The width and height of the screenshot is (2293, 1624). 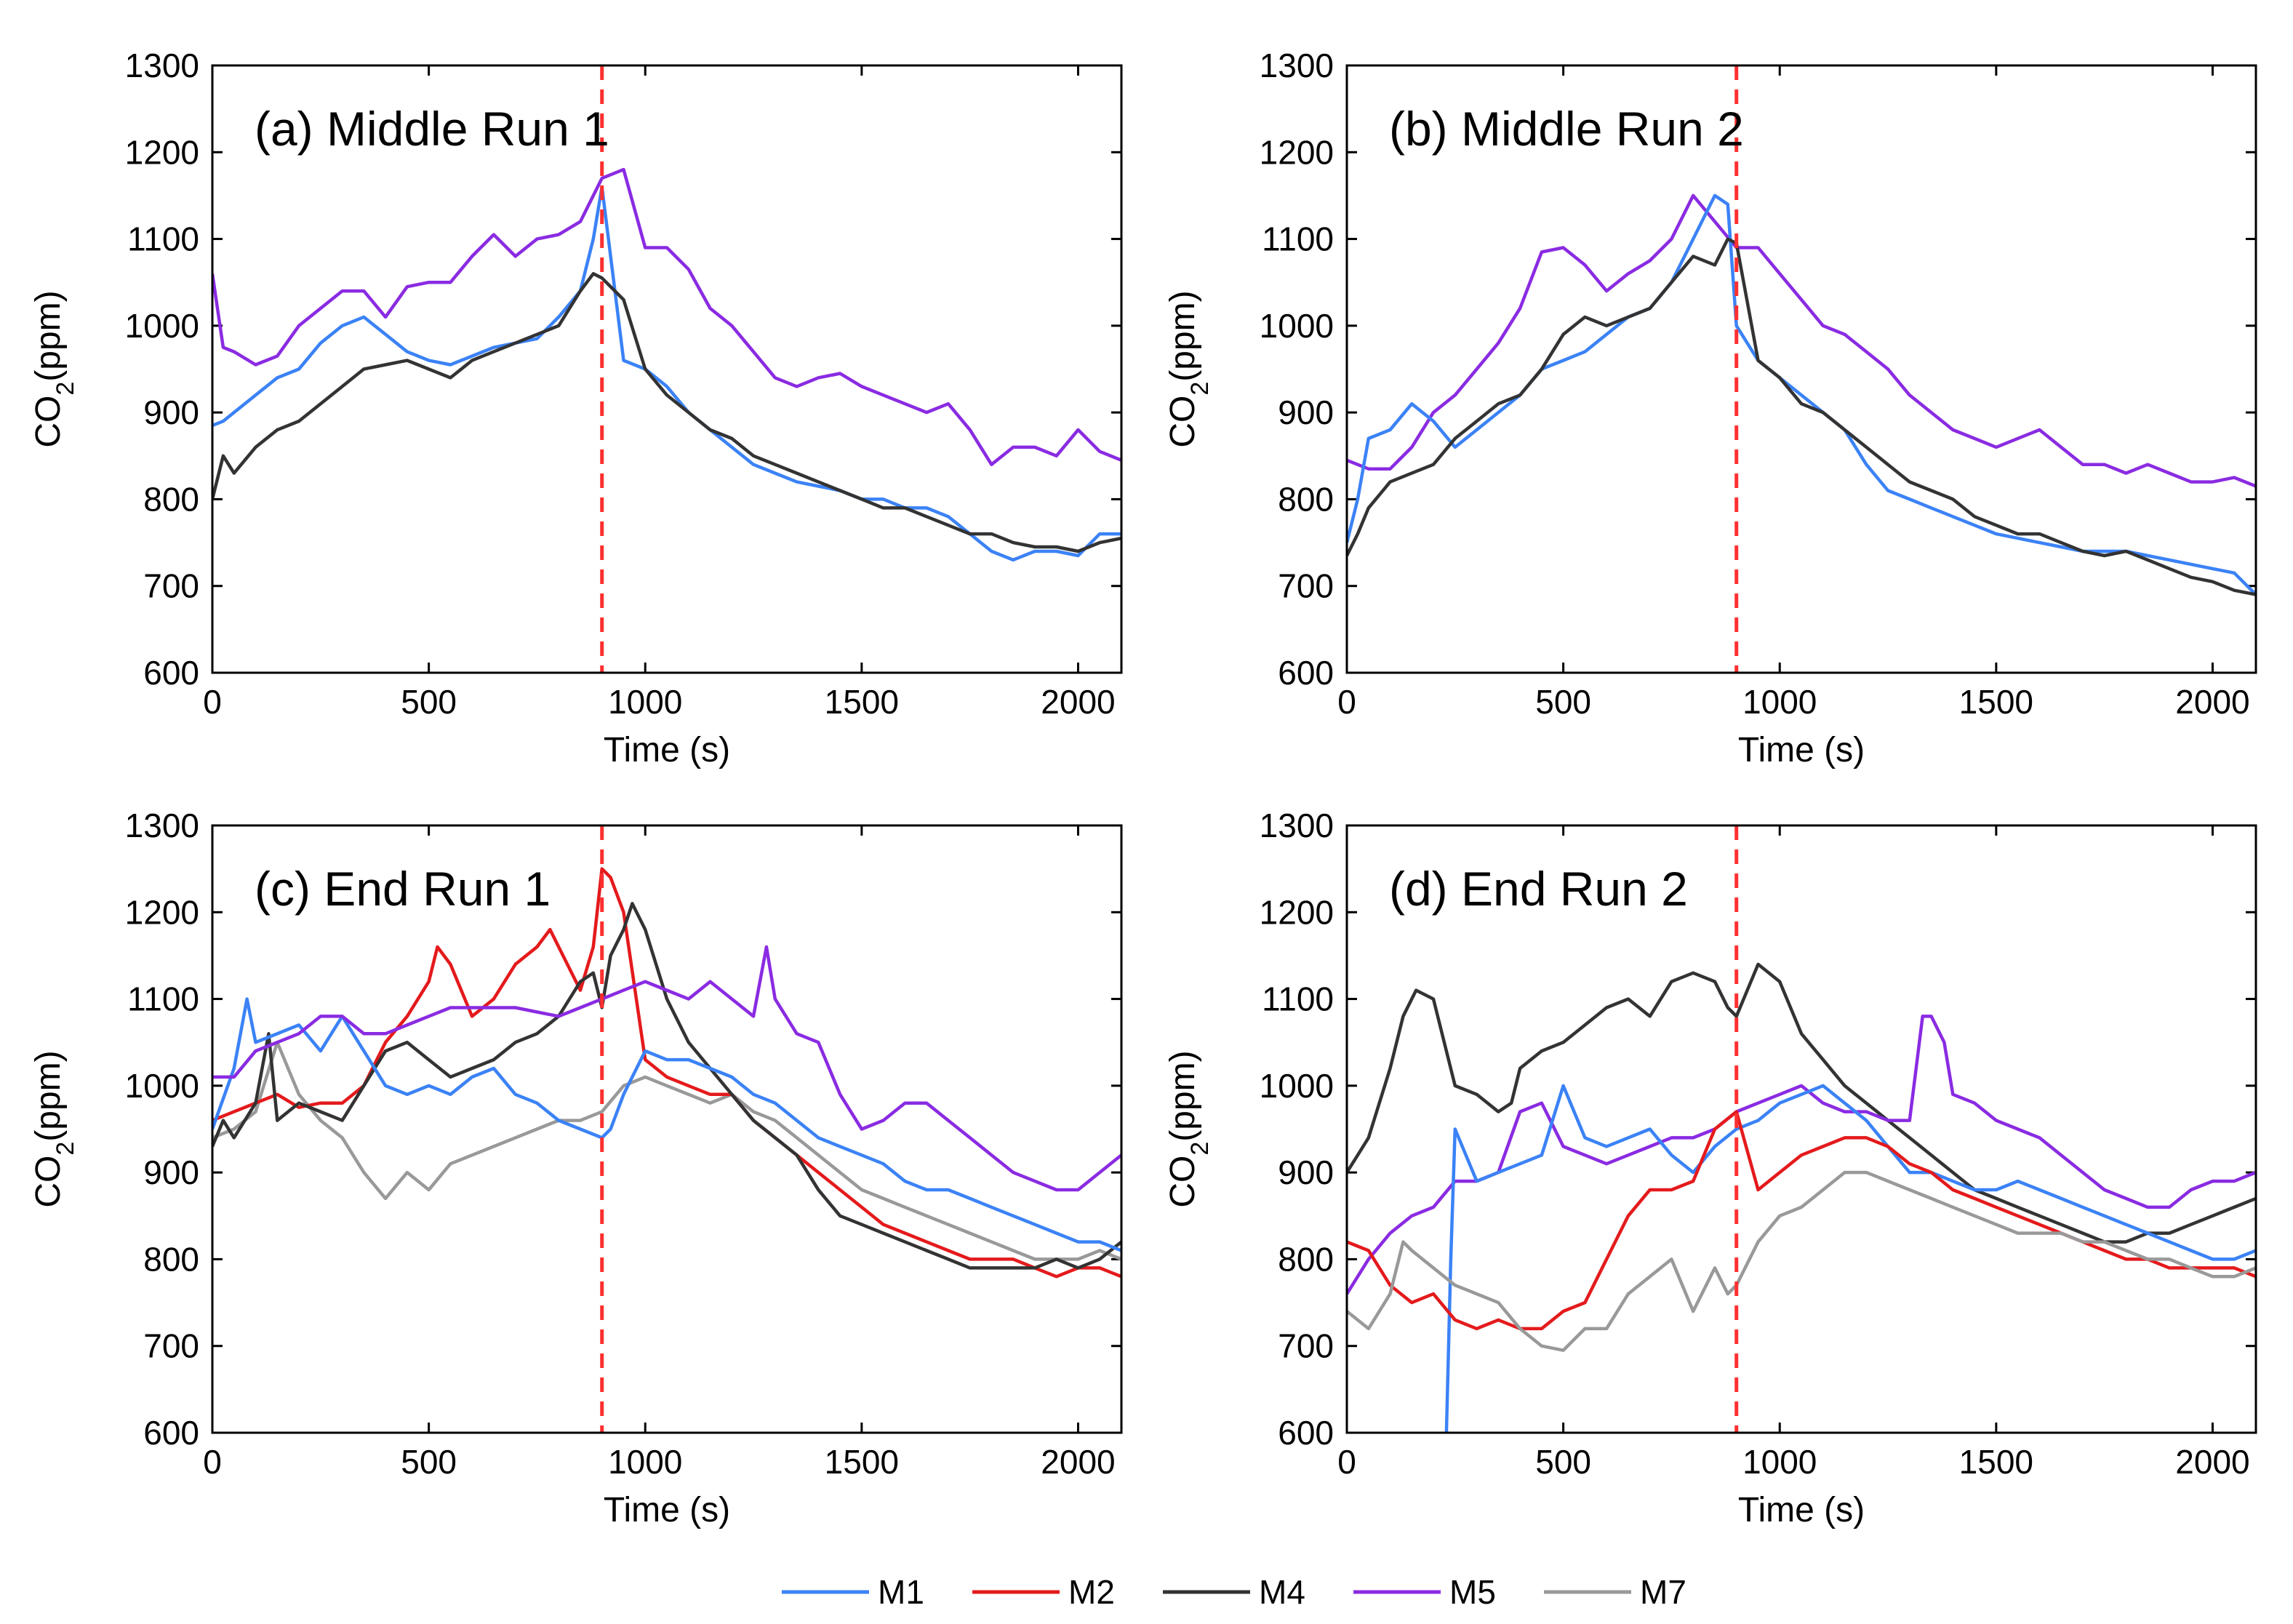 What do you see at coordinates (1234, 1592) in the screenshot?
I see `legend: M1 M2 M4 M5 M7` at bounding box center [1234, 1592].